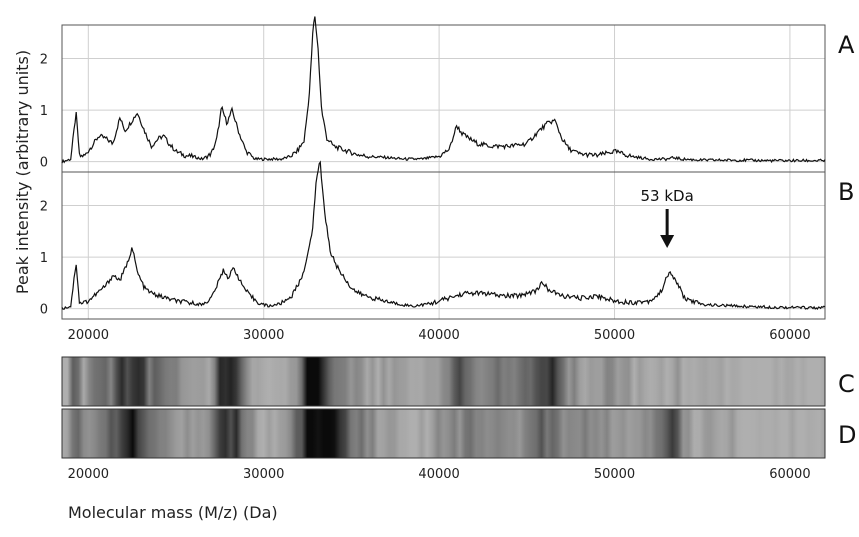  I want to click on panel-label-b: B, so click(846, 192).